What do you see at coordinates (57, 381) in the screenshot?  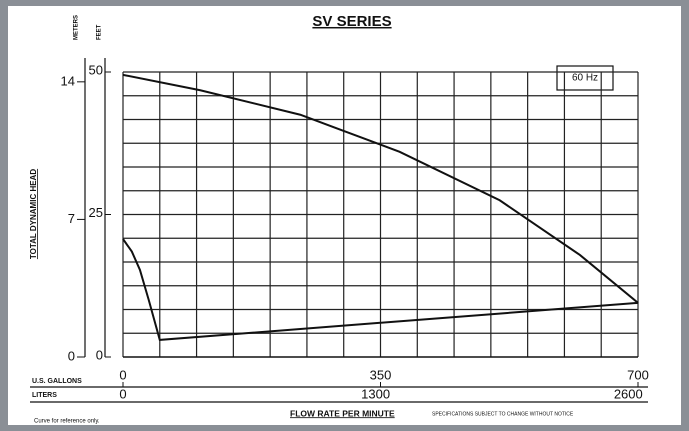 I see `x-label: U.S. GALLONS` at bounding box center [57, 381].